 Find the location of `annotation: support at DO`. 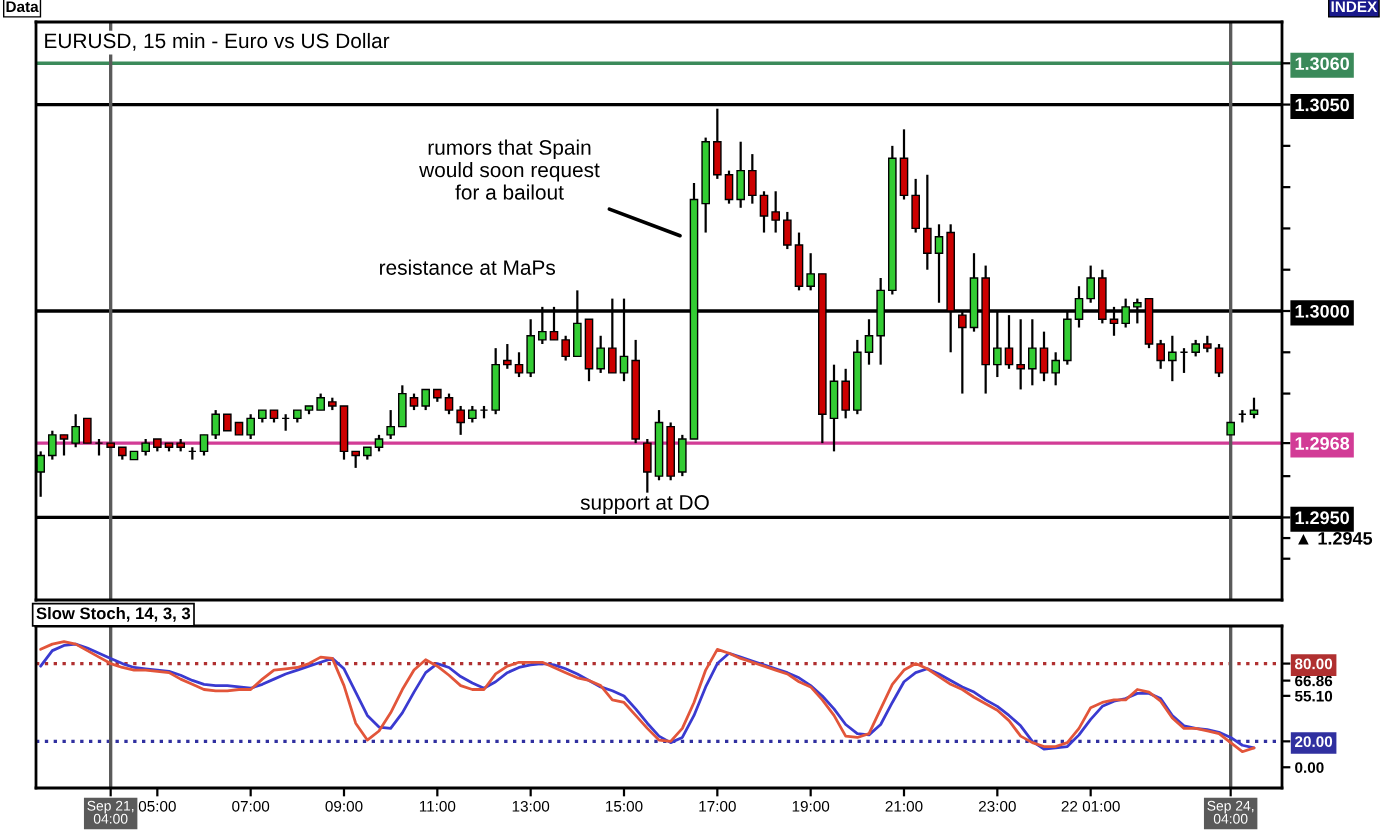

annotation: support at DO is located at coordinates (644, 504).